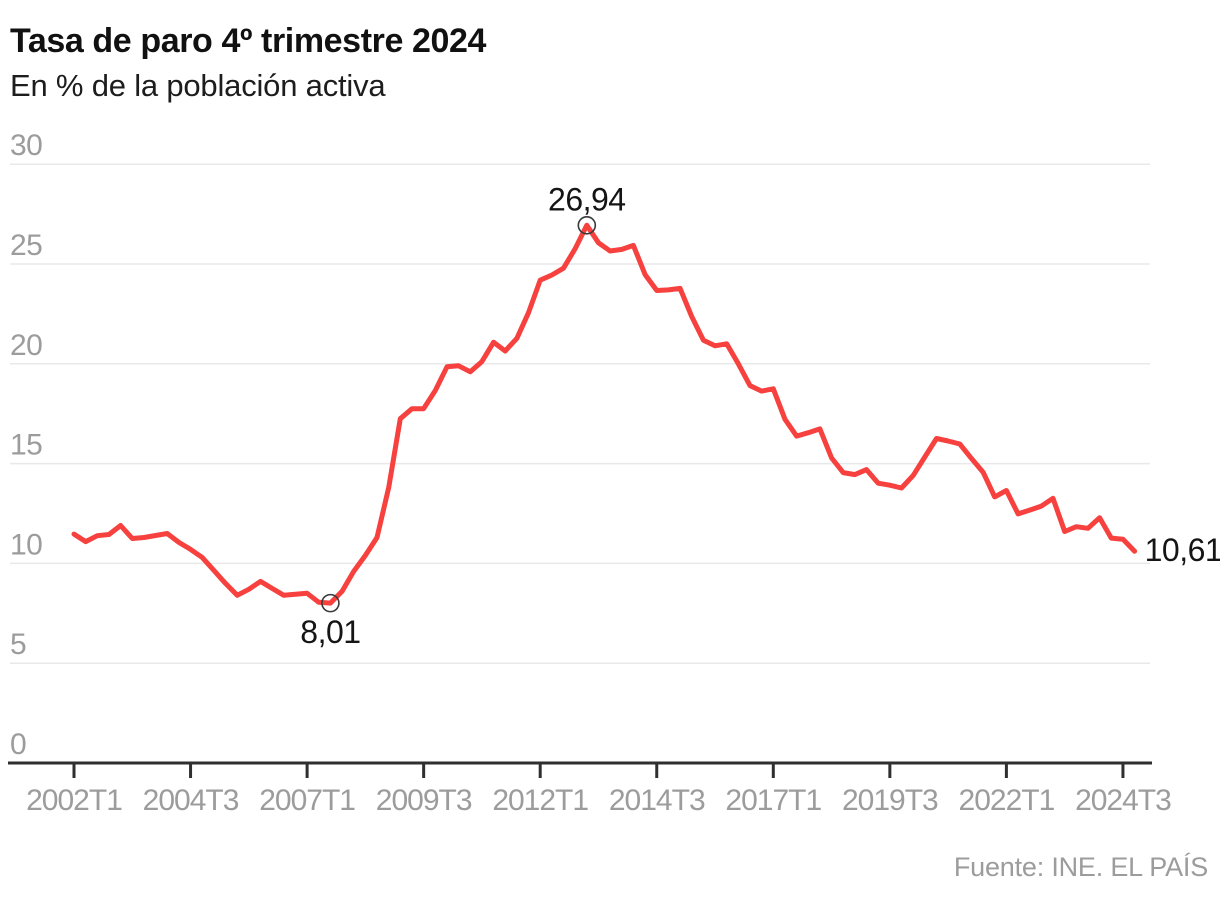 The height and width of the screenshot is (900, 1220). I want to click on x-tick-label: 2007T1, so click(307, 800).